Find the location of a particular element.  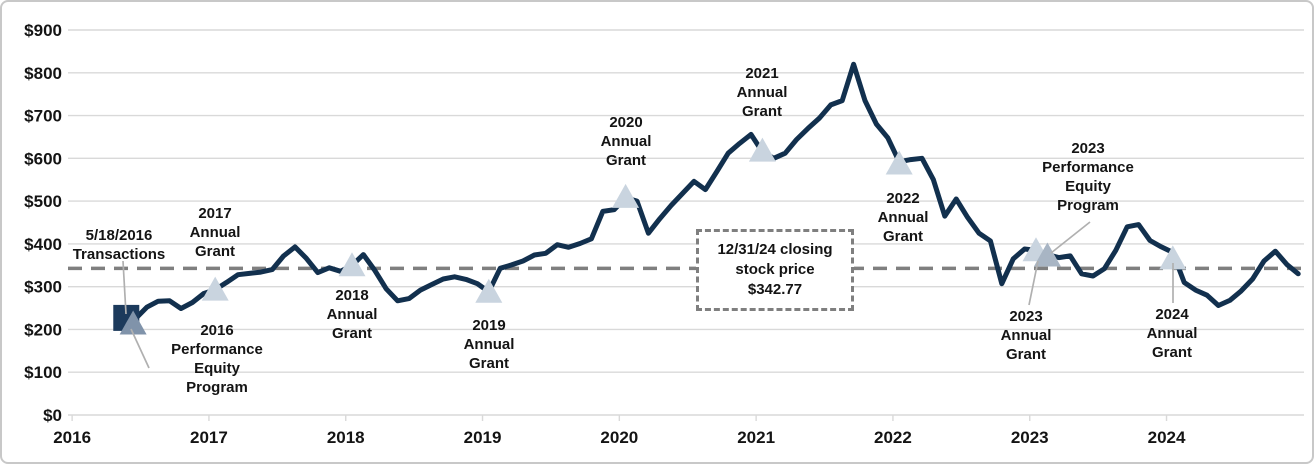

x-axis-label: 2024 is located at coordinates (1167, 437).